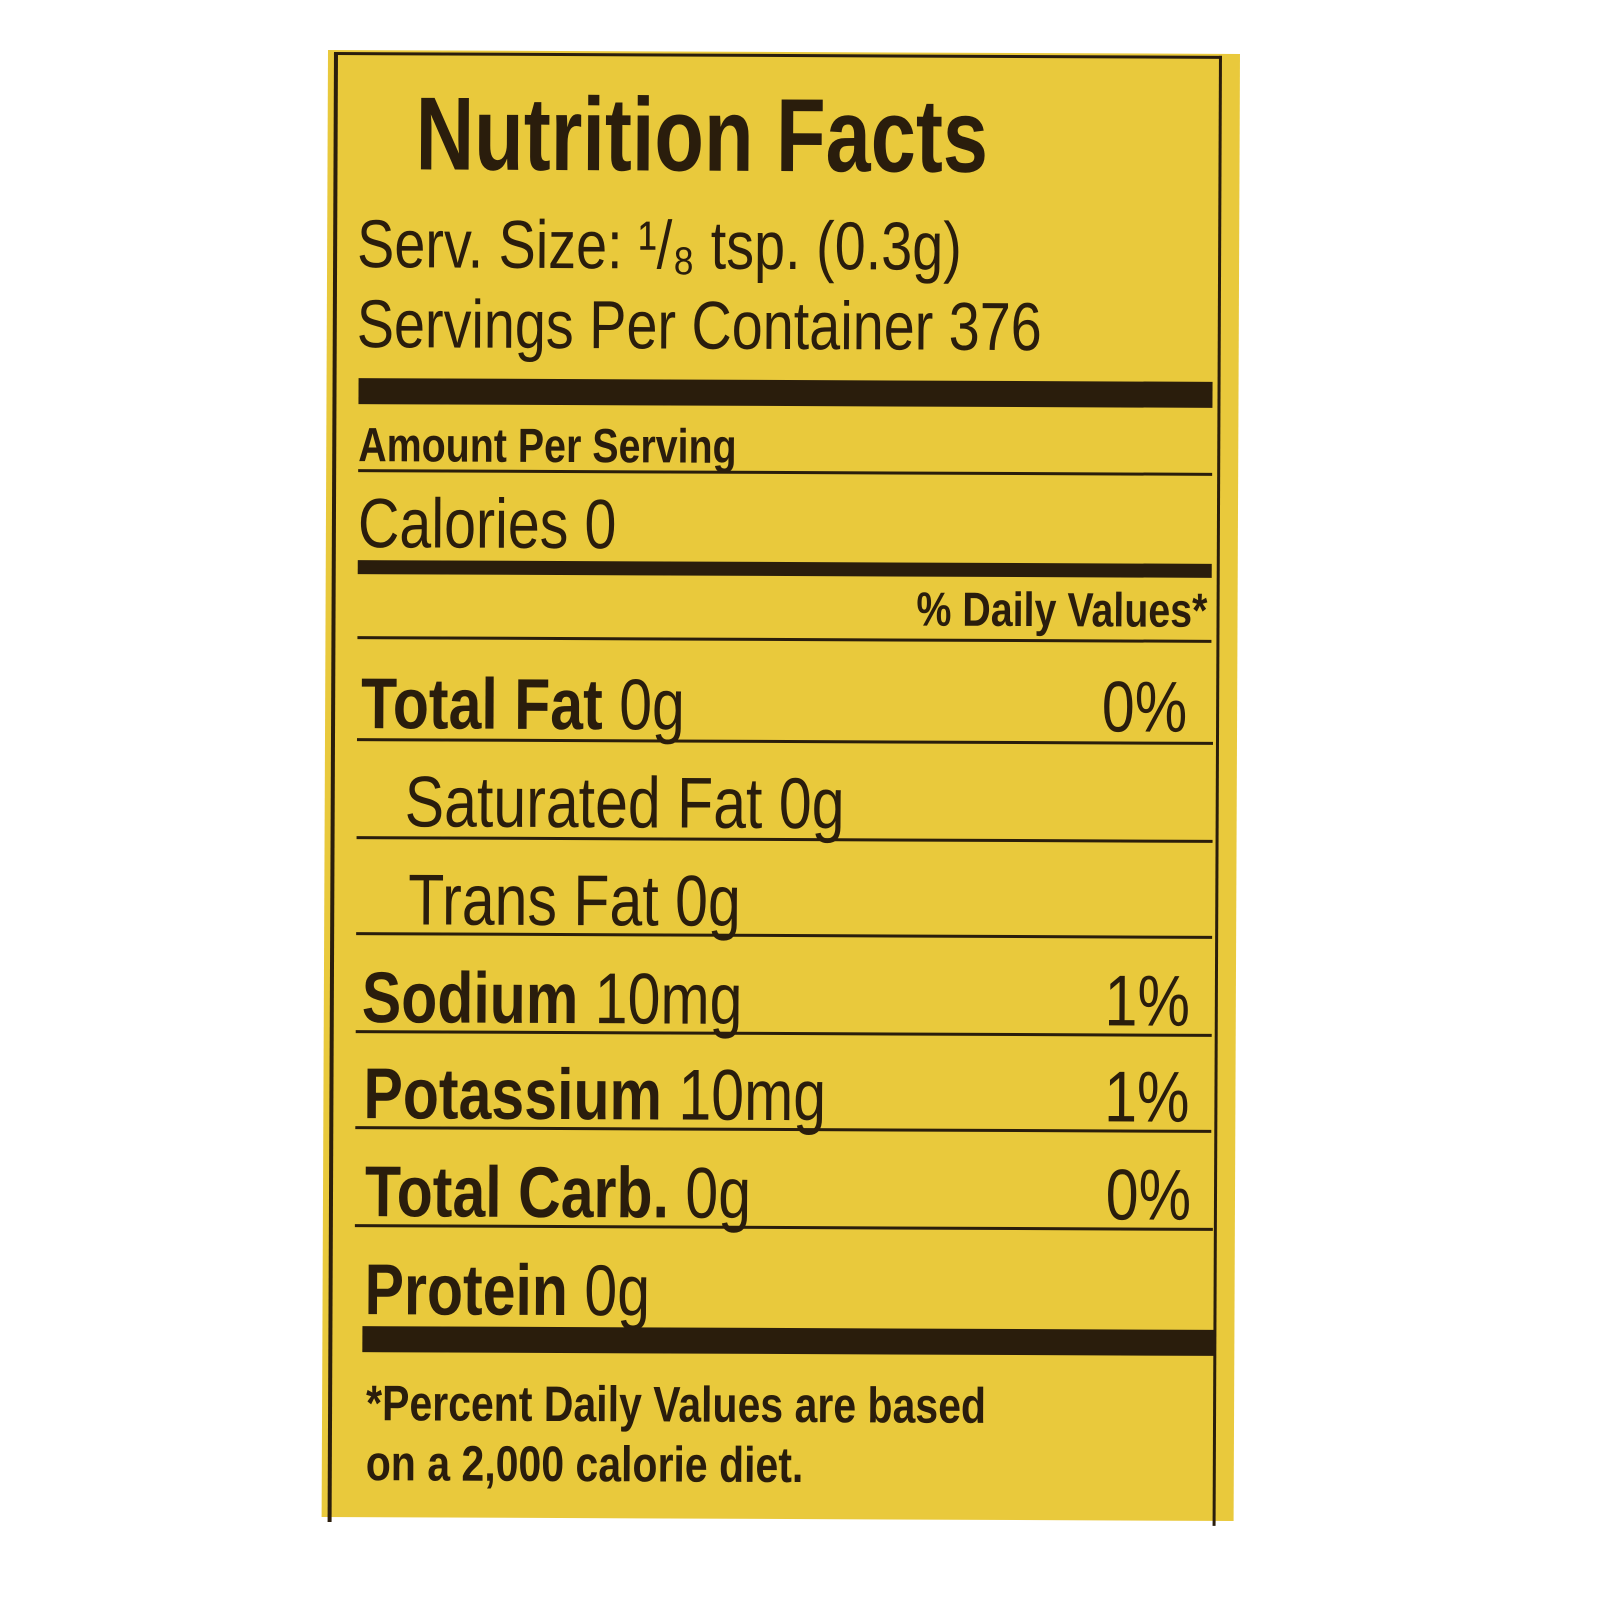 The width and height of the screenshot is (1600, 1600). I want to click on nutrient-total-fat: Total Fat 0g, so click(523, 705).